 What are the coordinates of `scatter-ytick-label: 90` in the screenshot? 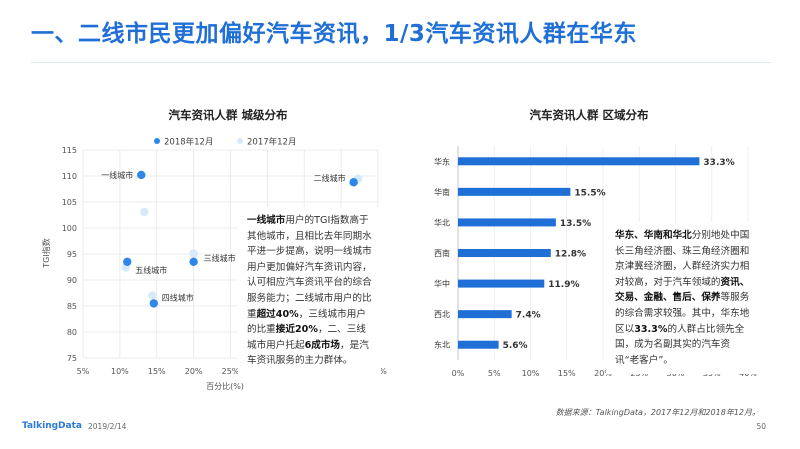 It's located at (72, 280).